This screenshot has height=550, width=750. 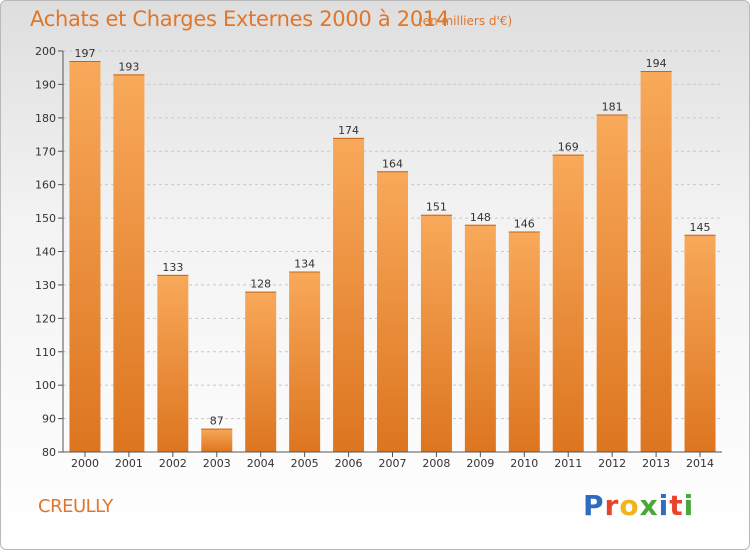 I want to click on bar-2007, so click(x=392, y=312).